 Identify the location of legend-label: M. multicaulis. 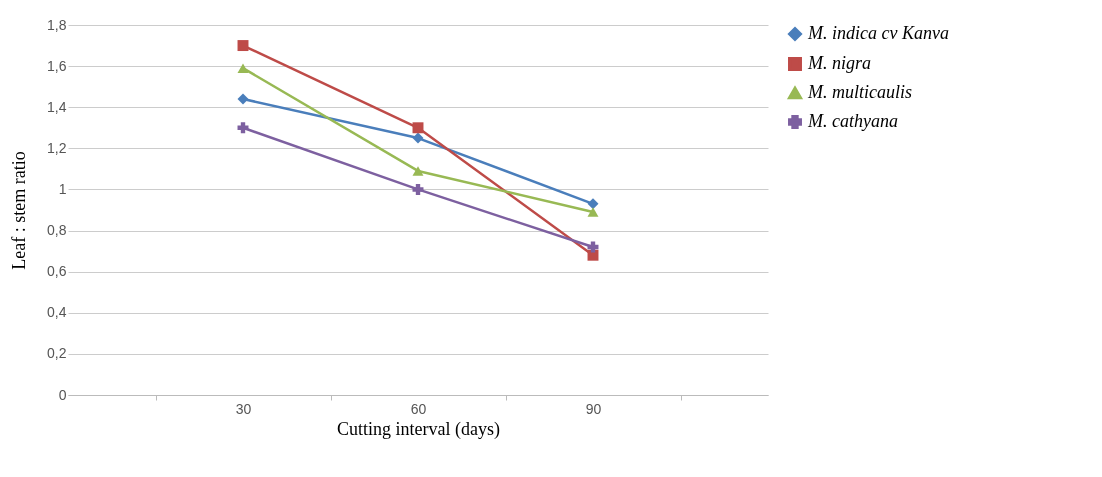
(859, 92).